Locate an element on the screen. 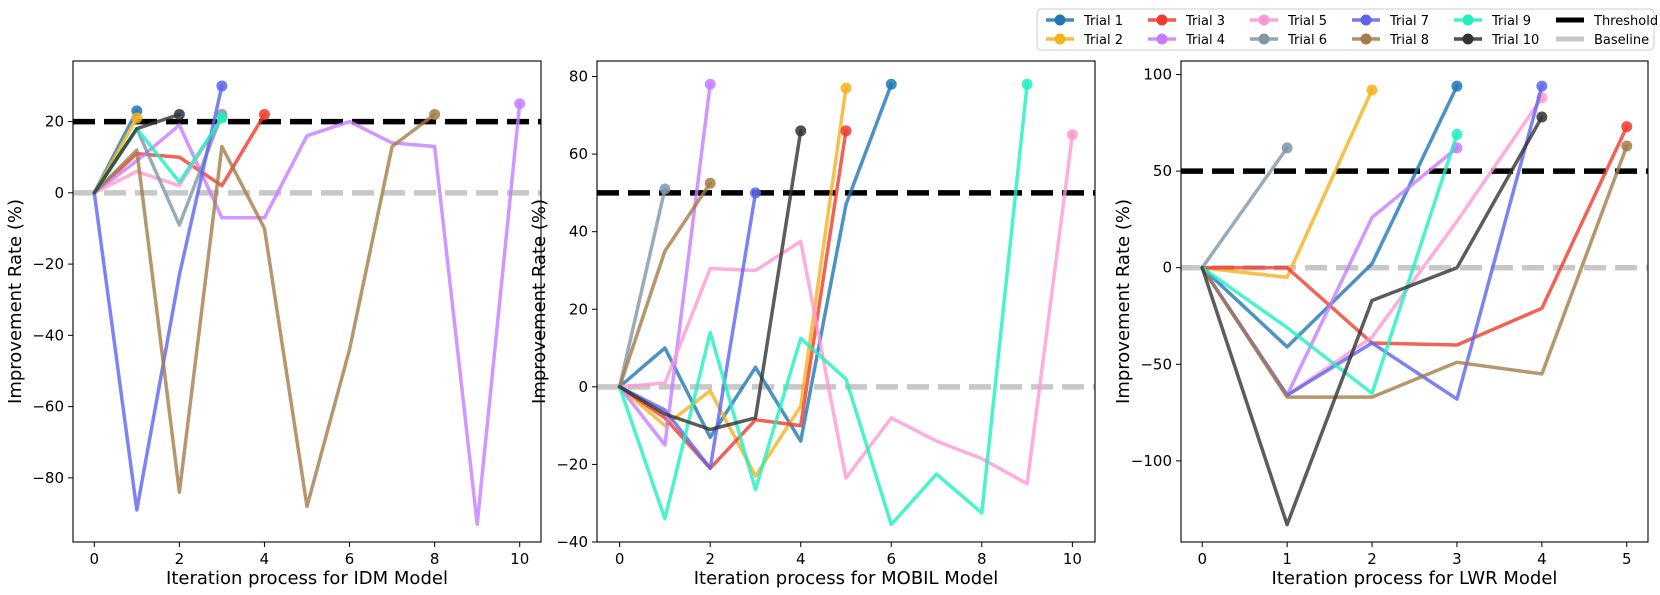 Image resolution: width=1660 pixels, height=595 pixels. x-tick-label: 10 is located at coordinates (1072, 559).